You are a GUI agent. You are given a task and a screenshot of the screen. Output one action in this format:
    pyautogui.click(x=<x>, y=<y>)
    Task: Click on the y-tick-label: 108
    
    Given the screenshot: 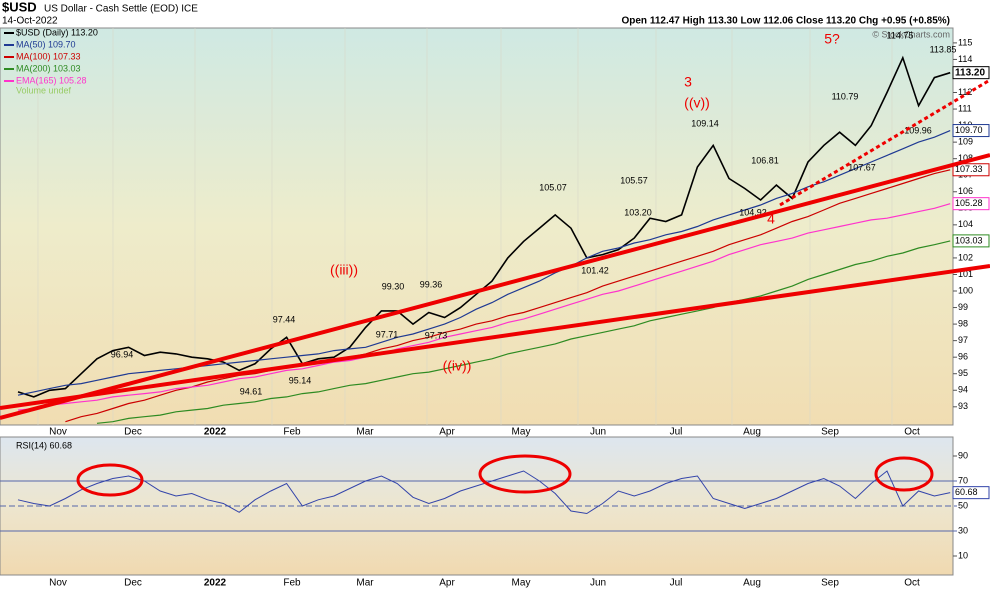 What is the action you would take?
    pyautogui.click(x=965, y=158)
    